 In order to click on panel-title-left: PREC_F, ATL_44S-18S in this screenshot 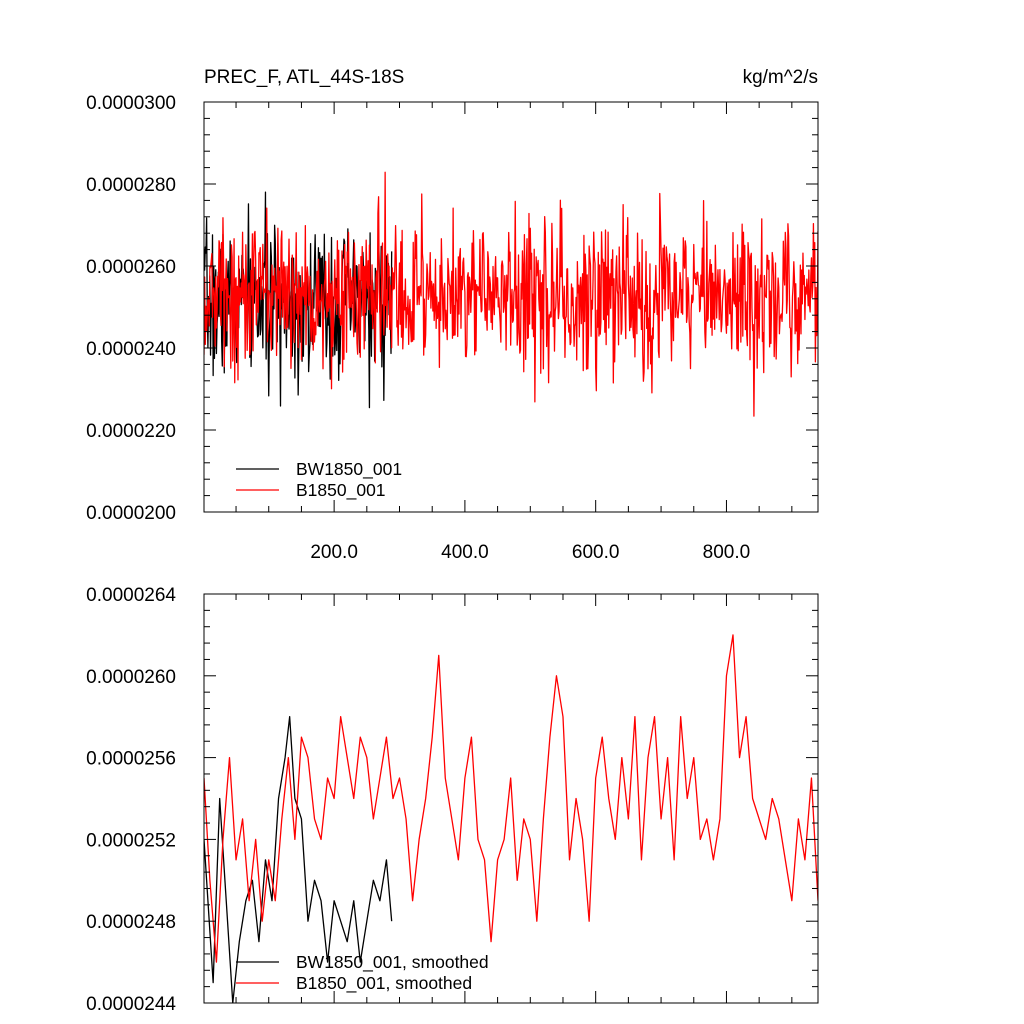, I will do `click(304, 77)`.